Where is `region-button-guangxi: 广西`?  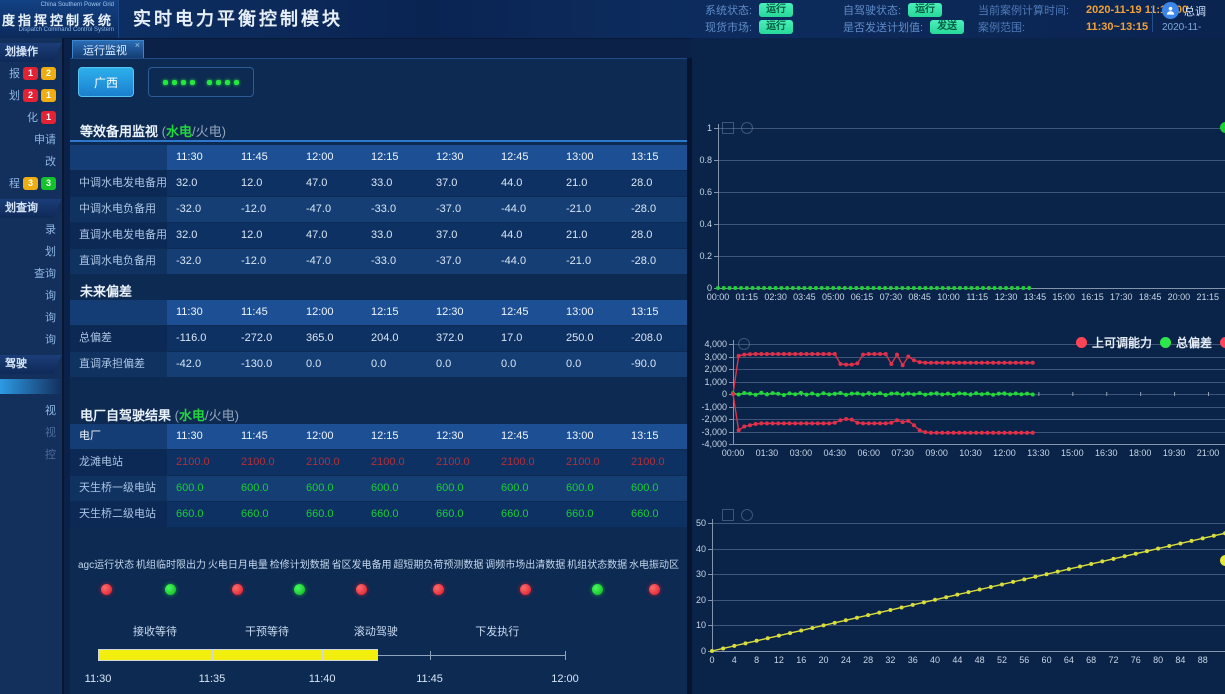
region-button-guangxi: 广西 is located at coordinates (106, 82).